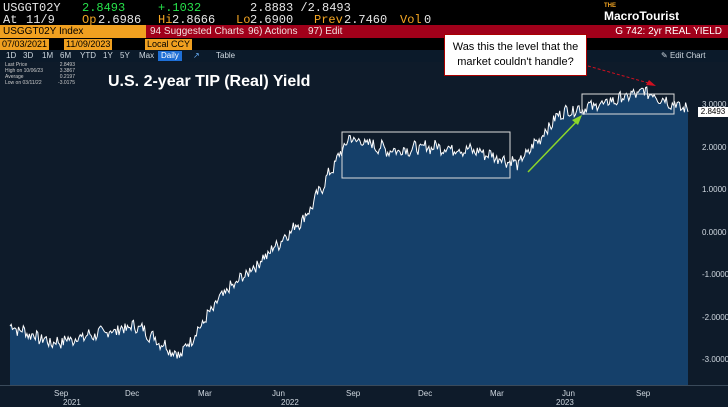 Image resolution: width=728 pixels, height=407 pixels. What do you see at coordinates (577, 120) in the screenshot?
I see `trend-arrow-head` at bounding box center [577, 120].